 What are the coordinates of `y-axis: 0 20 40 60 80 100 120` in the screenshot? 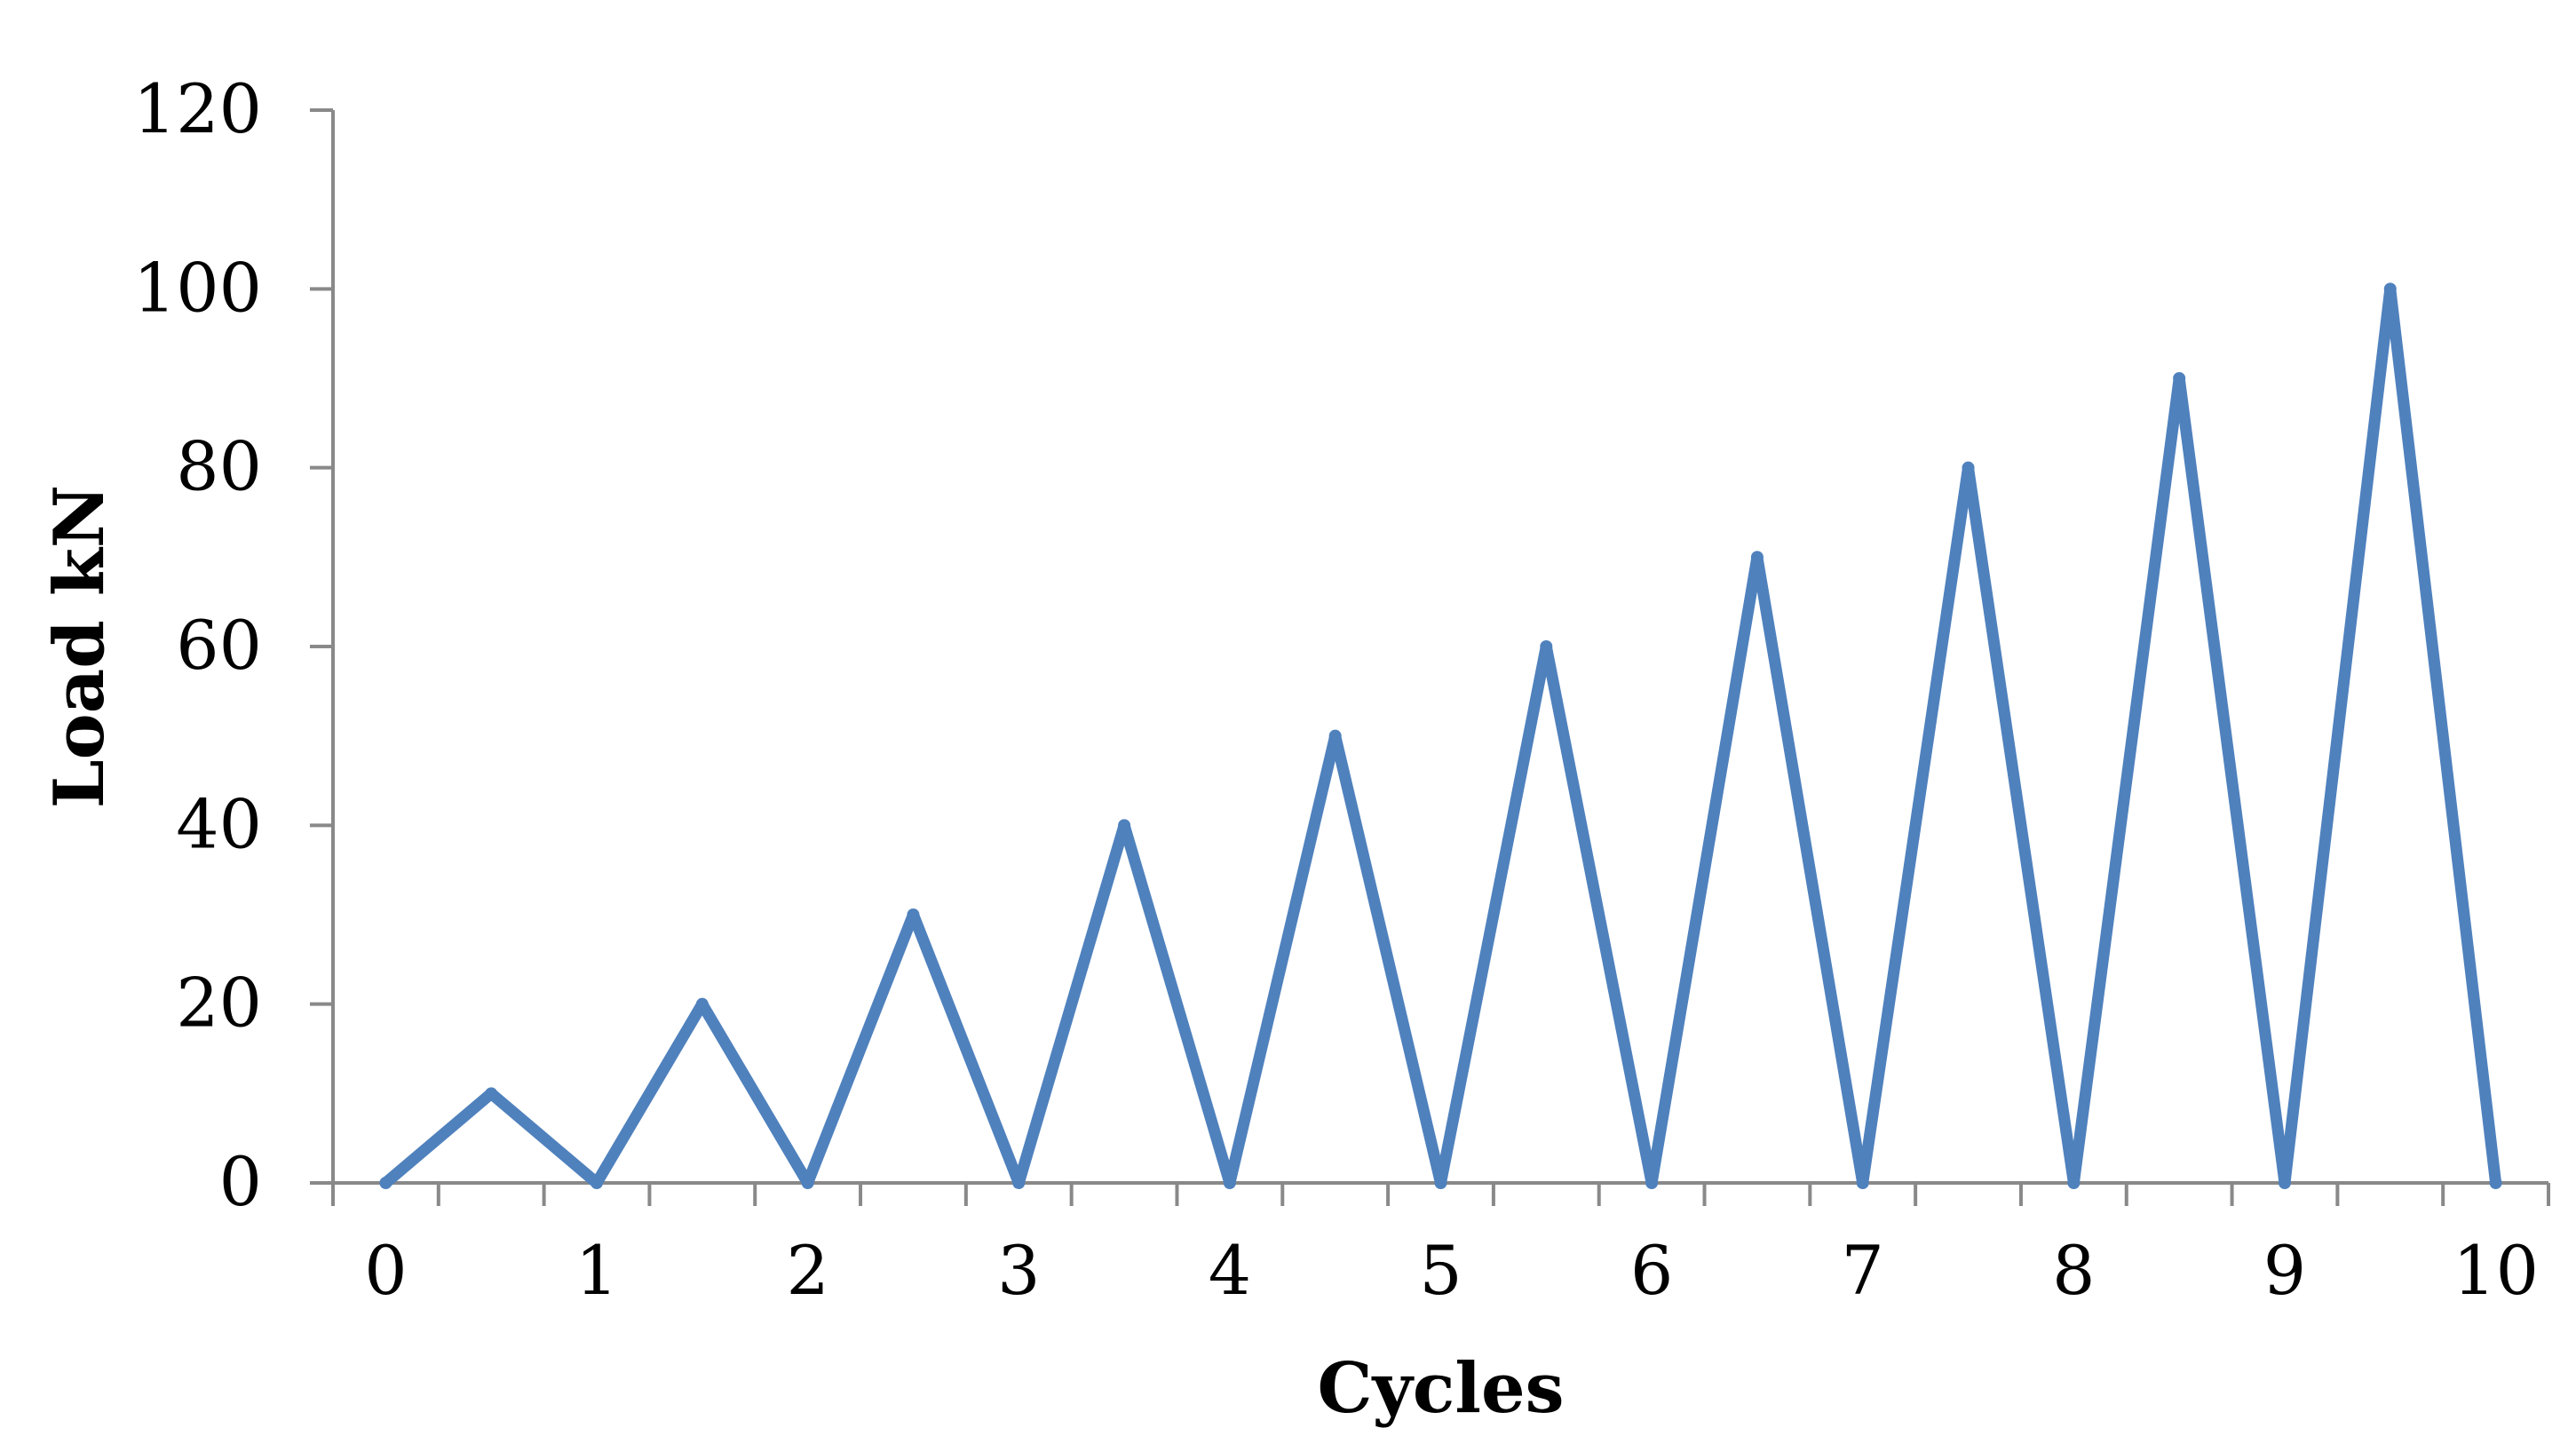 It's located at (234, 645).